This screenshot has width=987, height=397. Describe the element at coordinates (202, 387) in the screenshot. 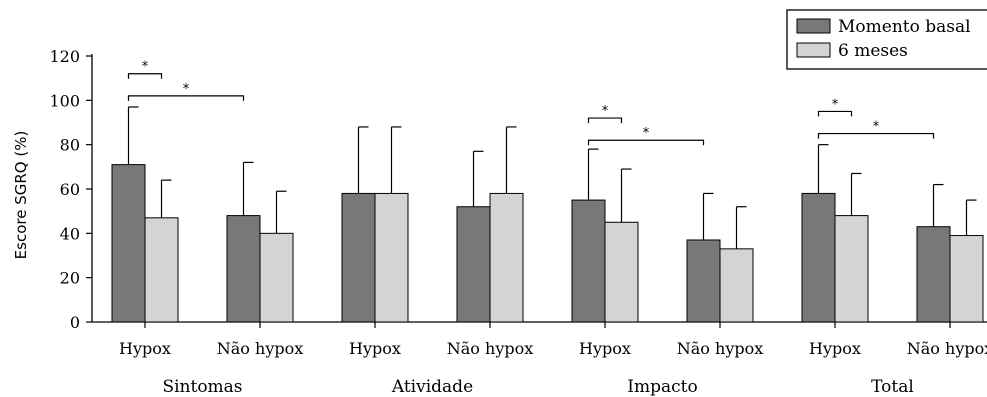

I see `group-label: Sintomas` at that location.